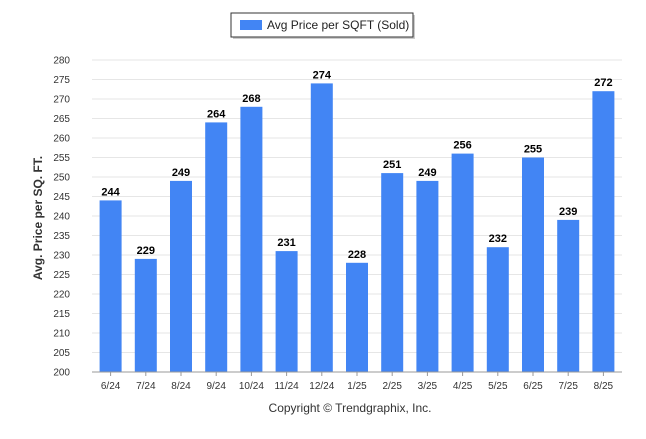 Image resolution: width=646 pixels, height=439 pixels. Describe the element at coordinates (61, 80) in the screenshot. I see `y-tick-label: 275` at that location.